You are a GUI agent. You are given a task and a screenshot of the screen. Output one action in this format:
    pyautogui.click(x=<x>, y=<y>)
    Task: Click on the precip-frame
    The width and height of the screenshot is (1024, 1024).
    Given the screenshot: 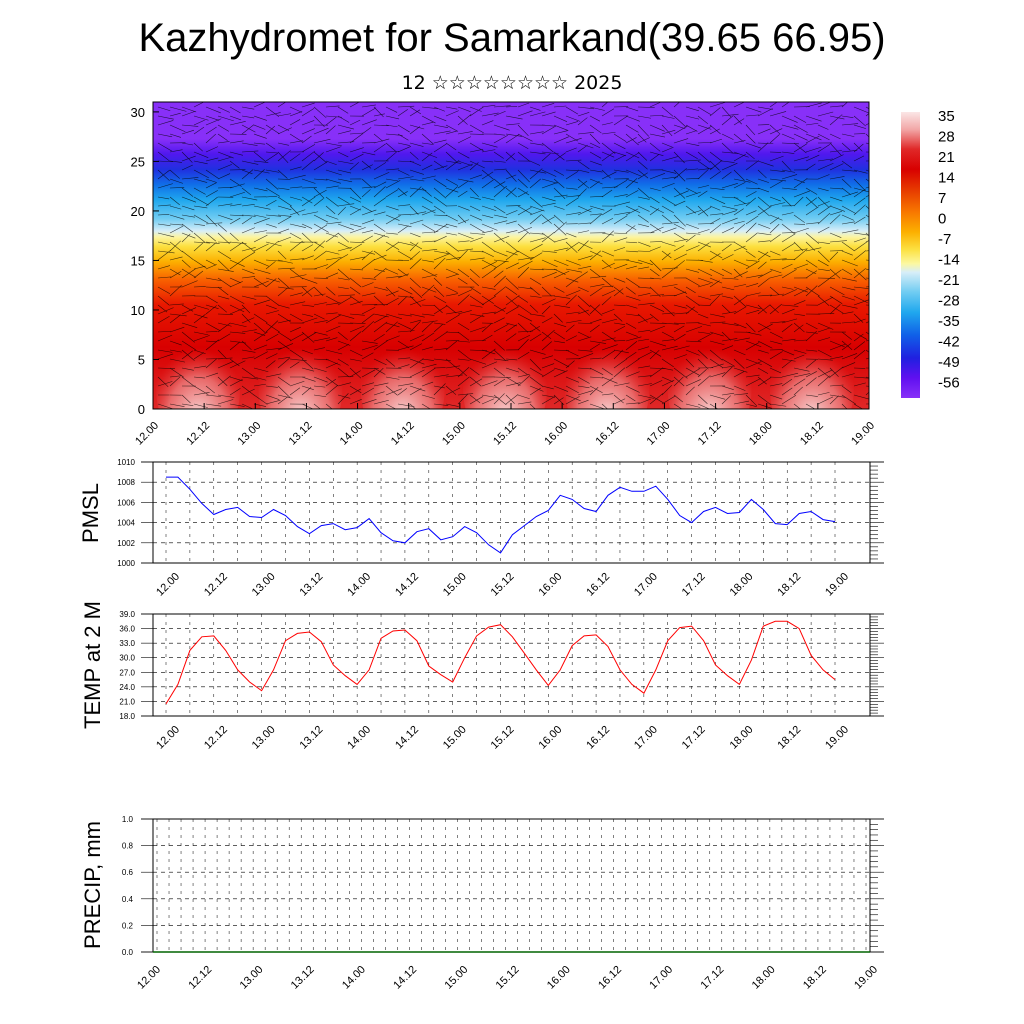 What is the action you would take?
    pyautogui.click(x=511, y=885)
    